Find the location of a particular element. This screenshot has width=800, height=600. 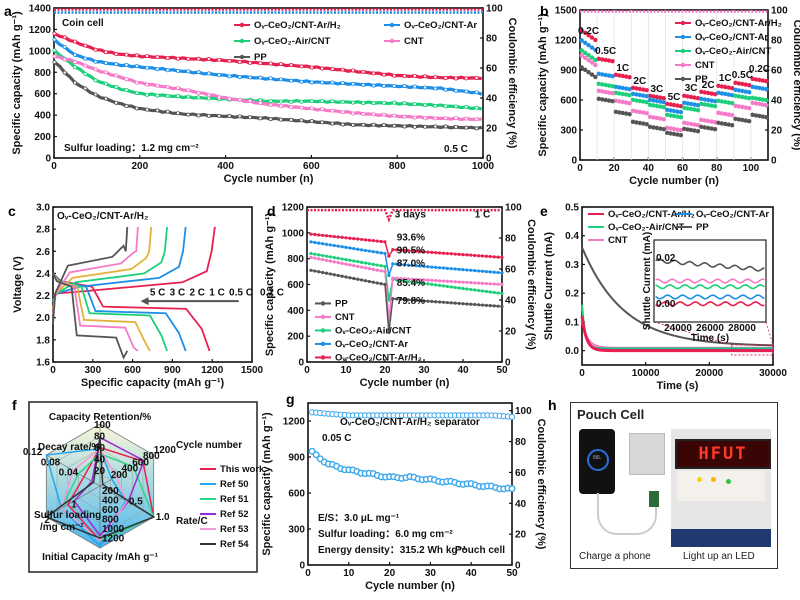

x-tick-label: 30000 is located at coordinates (773, 373).